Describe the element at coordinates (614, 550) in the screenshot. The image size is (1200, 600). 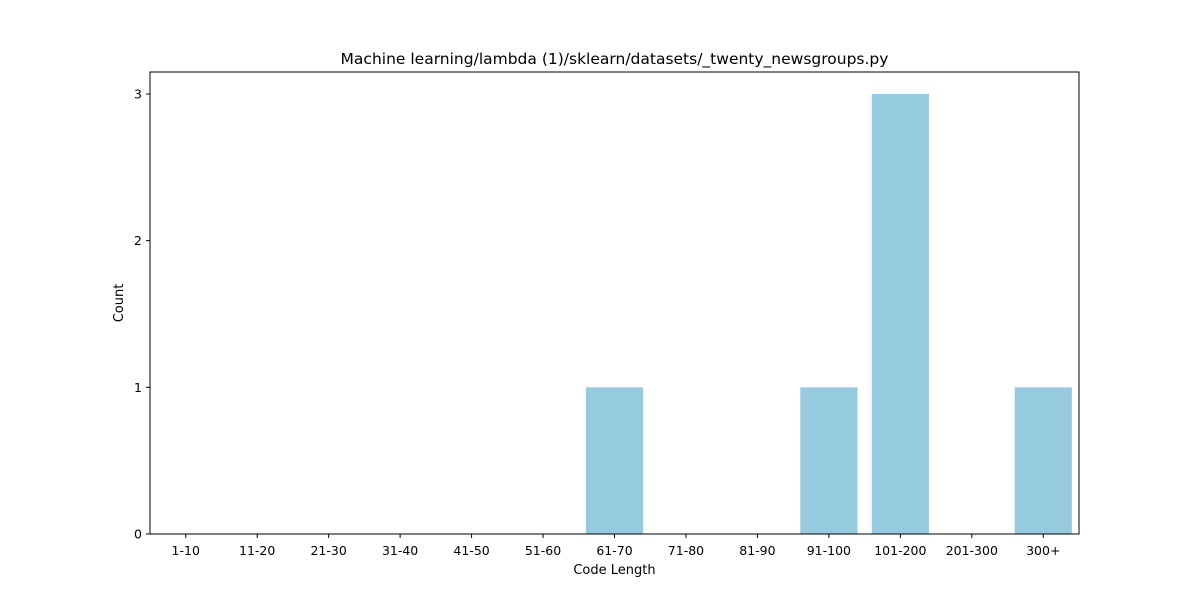
I see `x-tick-label: 61-70` at that location.